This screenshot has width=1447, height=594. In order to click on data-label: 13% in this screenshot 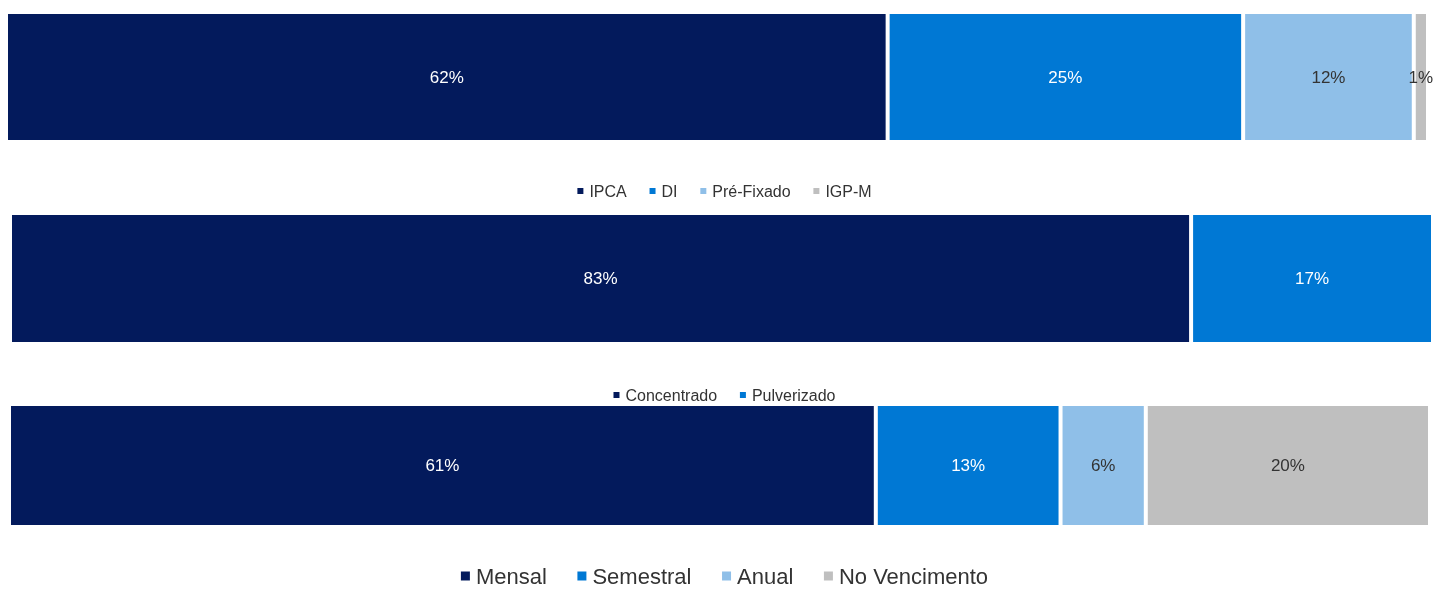, I will do `click(968, 465)`.